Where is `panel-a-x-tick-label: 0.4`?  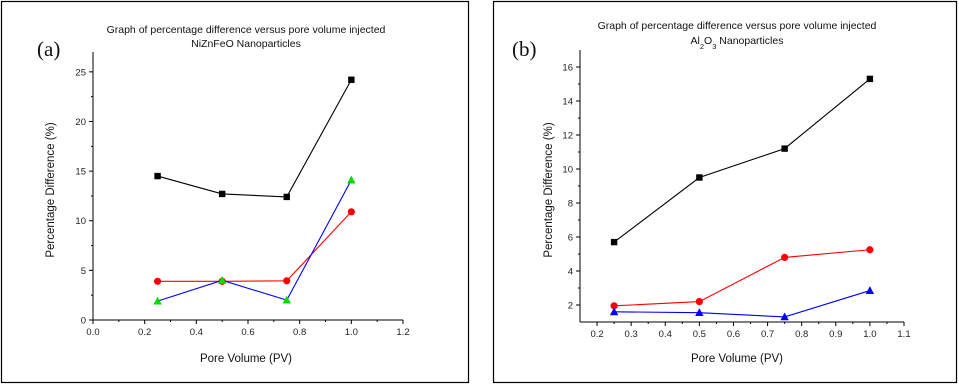 panel-a-x-tick-label: 0.4 is located at coordinates (196, 332).